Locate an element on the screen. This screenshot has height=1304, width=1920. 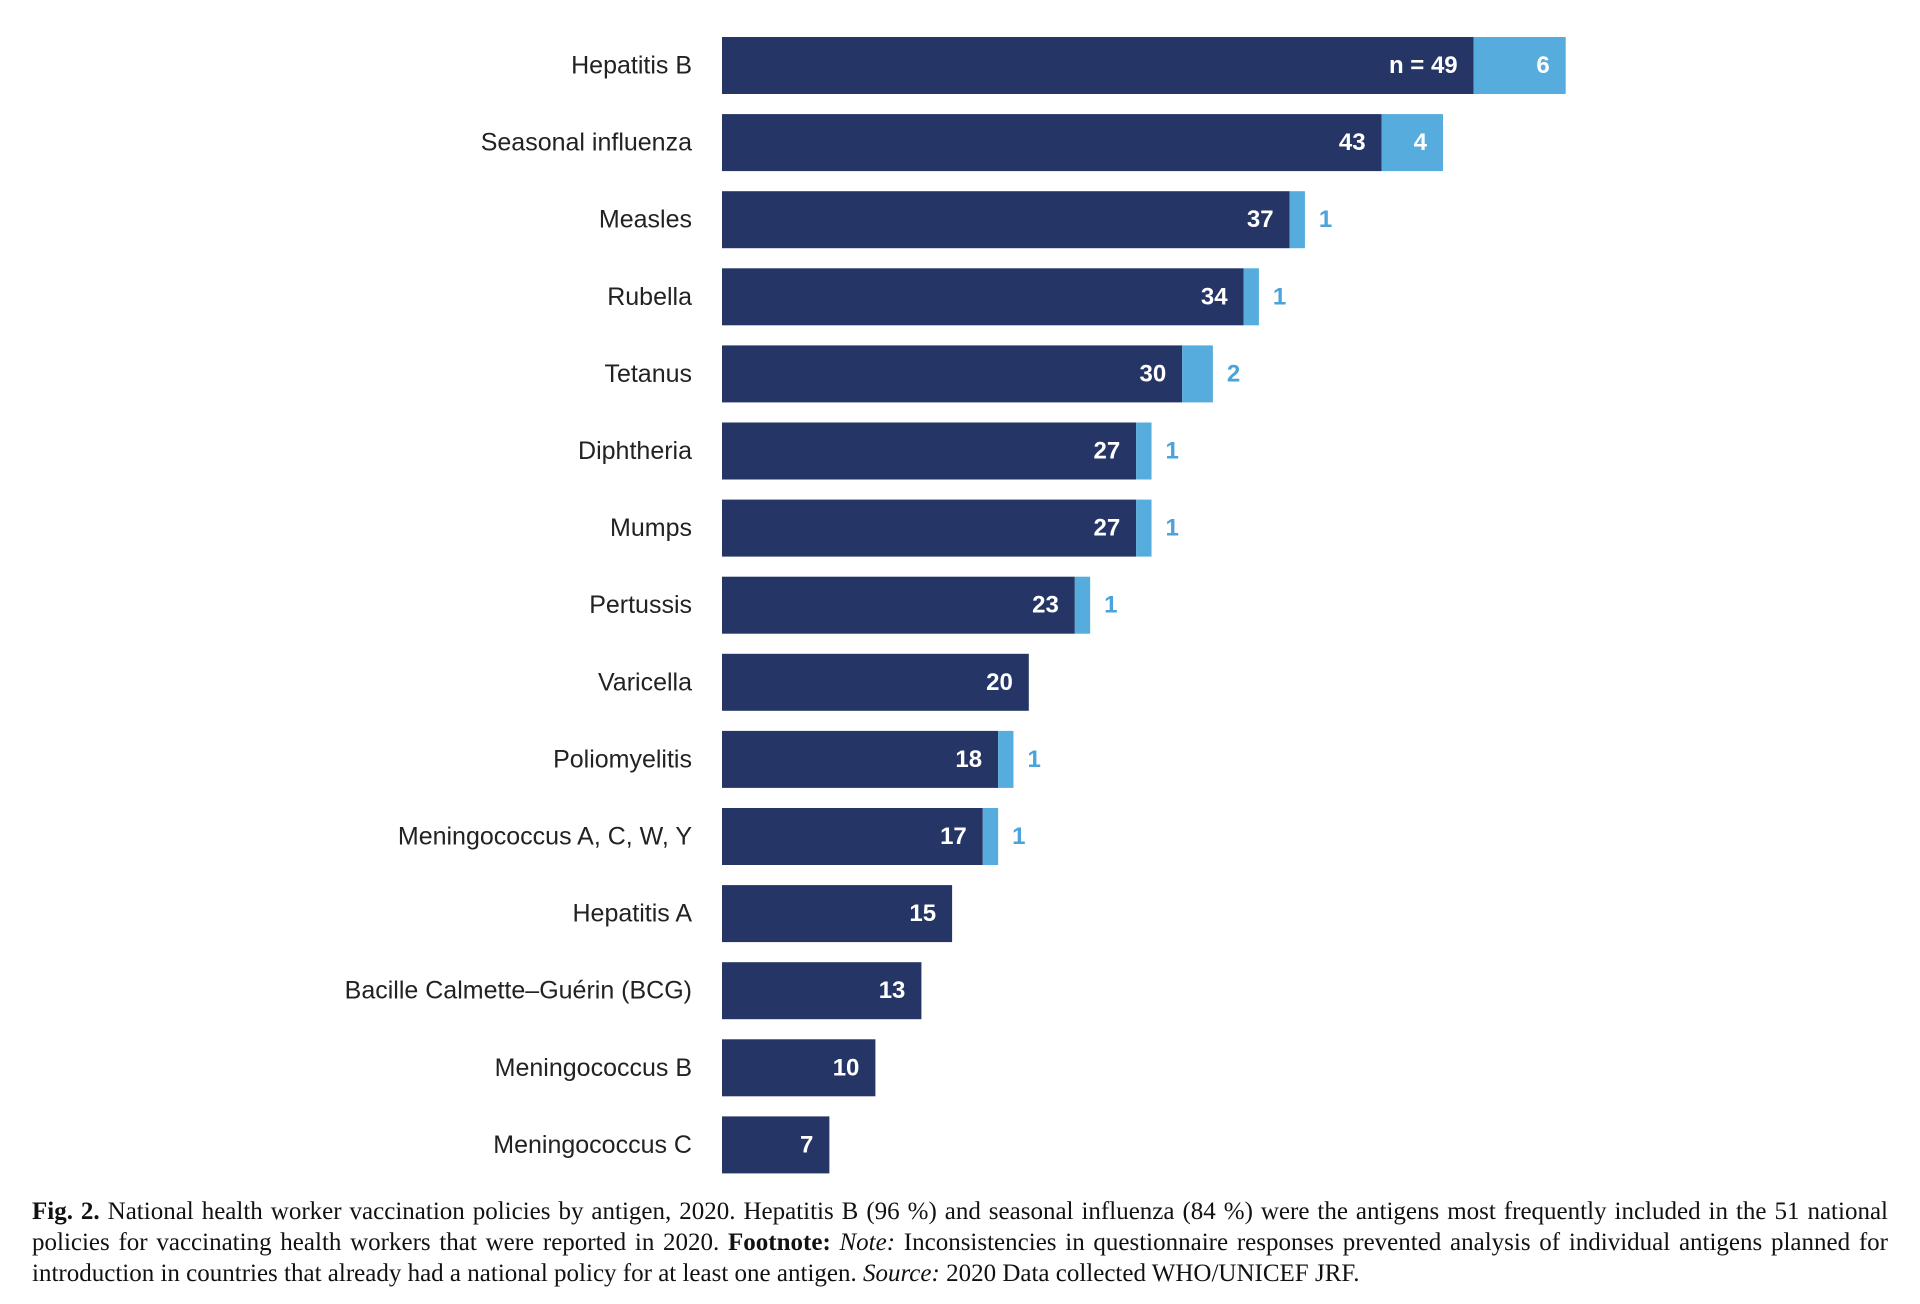
footnote-label: Footnote: is located at coordinates (779, 1242).